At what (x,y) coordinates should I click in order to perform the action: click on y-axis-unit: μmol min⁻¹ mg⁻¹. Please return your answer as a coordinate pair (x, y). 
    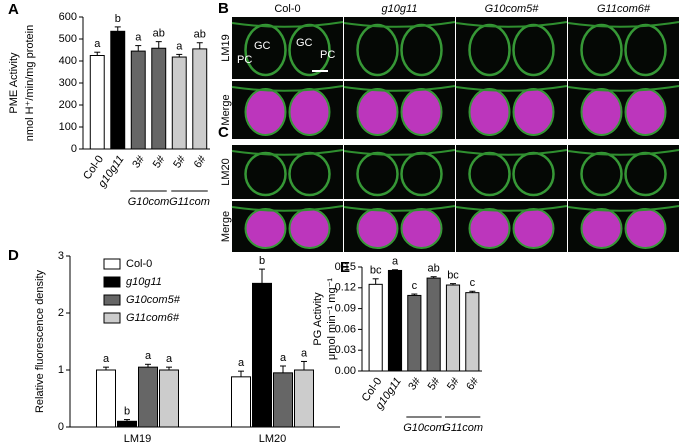
    Looking at the image, I should click on (332, 319).